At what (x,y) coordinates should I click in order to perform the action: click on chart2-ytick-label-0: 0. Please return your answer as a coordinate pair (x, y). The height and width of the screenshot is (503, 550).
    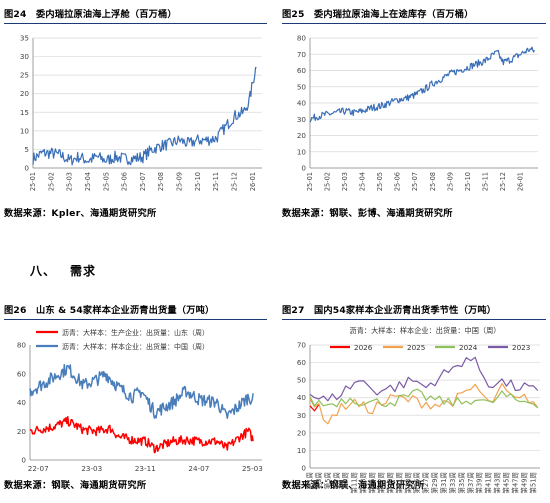
    Looking at the image, I should click on (303, 168).